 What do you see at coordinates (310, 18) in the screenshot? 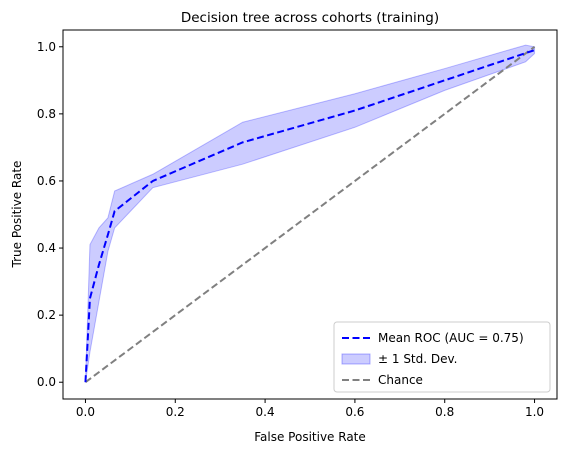
I see `chart-title: Decision tree across cohorts (training)` at bounding box center [310, 18].